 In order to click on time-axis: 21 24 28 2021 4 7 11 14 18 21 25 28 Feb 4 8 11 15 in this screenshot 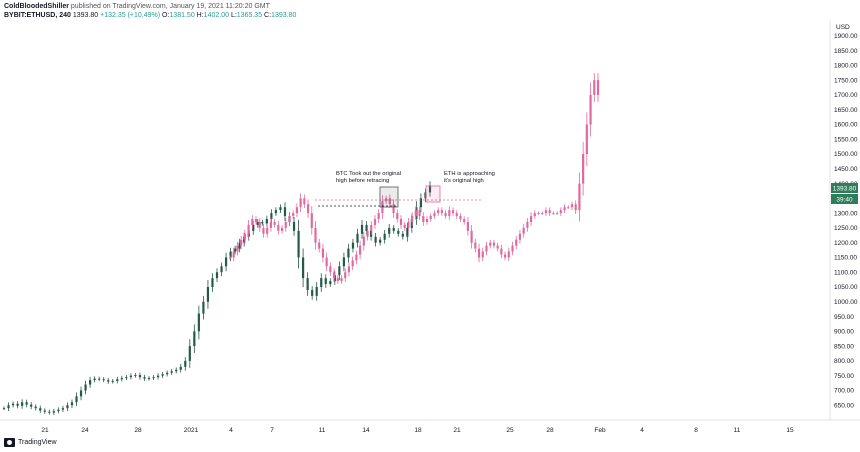, I will do `click(417, 430)`.